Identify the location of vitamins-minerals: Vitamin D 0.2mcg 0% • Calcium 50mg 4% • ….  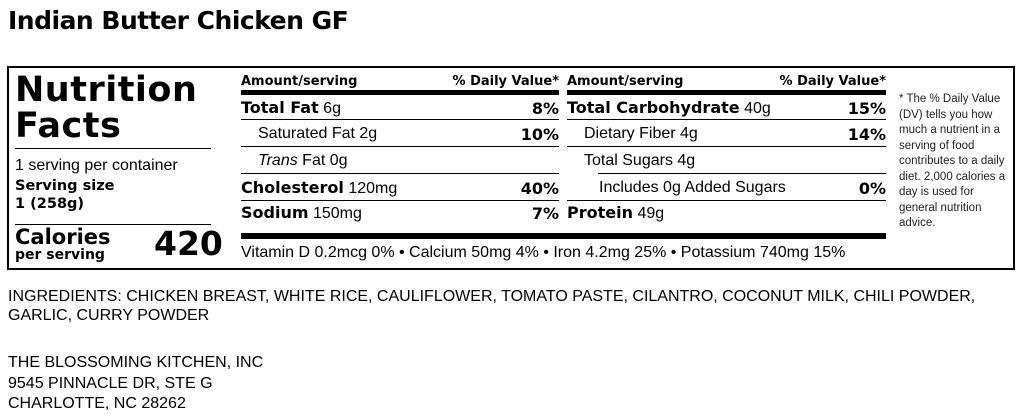
(543, 252).